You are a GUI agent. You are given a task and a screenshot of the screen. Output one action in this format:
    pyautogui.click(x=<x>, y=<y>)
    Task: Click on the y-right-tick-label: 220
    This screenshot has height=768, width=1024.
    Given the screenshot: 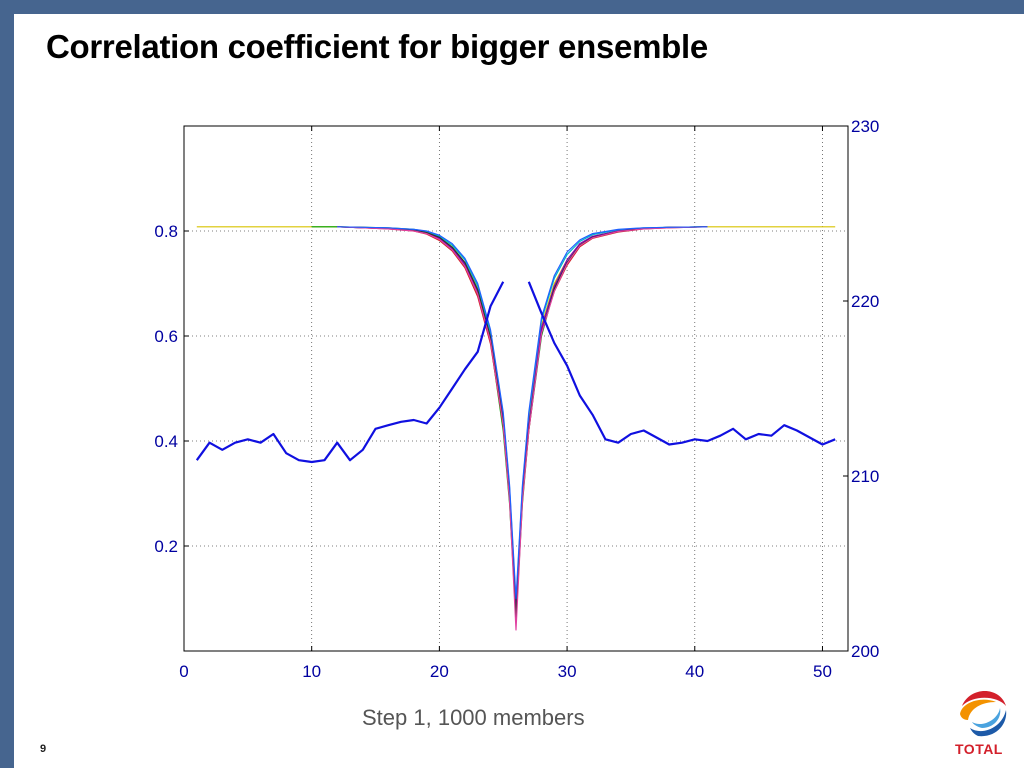 What is the action you would take?
    pyautogui.click(x=865, y=301)
    